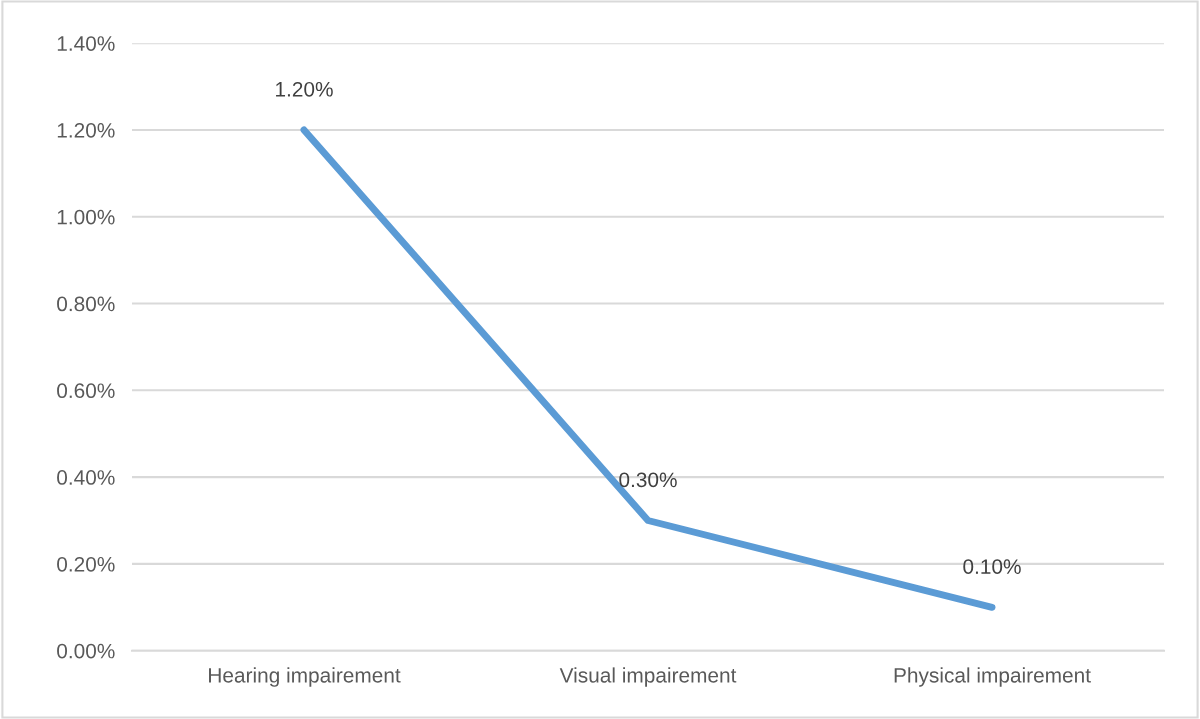 This screenshot has height=719, width=1200. I want to click on y-tick-label: 1.00%, so click(86, 217).